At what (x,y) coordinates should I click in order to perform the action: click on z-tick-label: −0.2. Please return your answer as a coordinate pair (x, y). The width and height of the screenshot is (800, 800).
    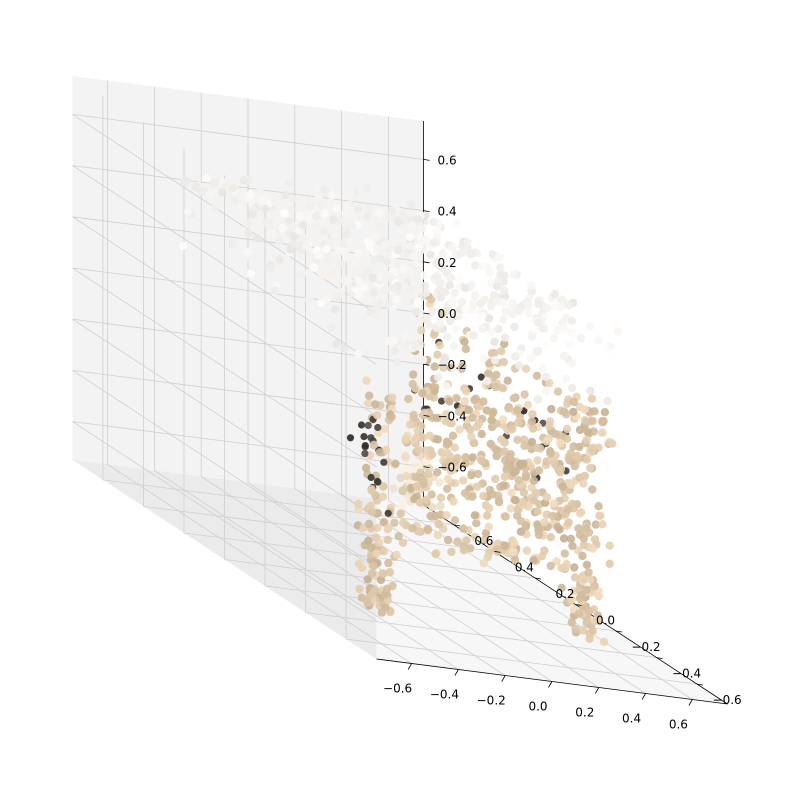
    Looking at the image, I should click on (452, 365).